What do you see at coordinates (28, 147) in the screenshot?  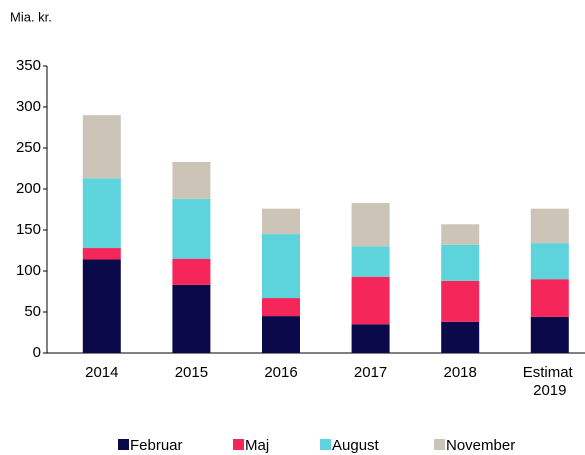 I see `y-tick-label: 250` at bounding box center [28, 147].